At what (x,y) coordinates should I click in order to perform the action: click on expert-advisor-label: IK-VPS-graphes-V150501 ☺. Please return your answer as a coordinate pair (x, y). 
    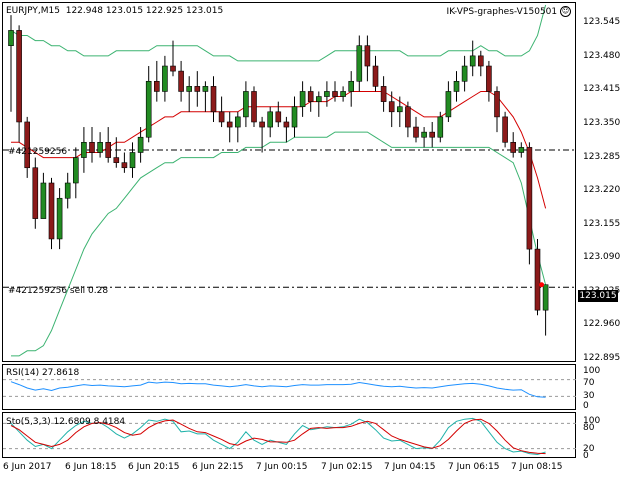
    Looking at the image, I should click on (508, 11).